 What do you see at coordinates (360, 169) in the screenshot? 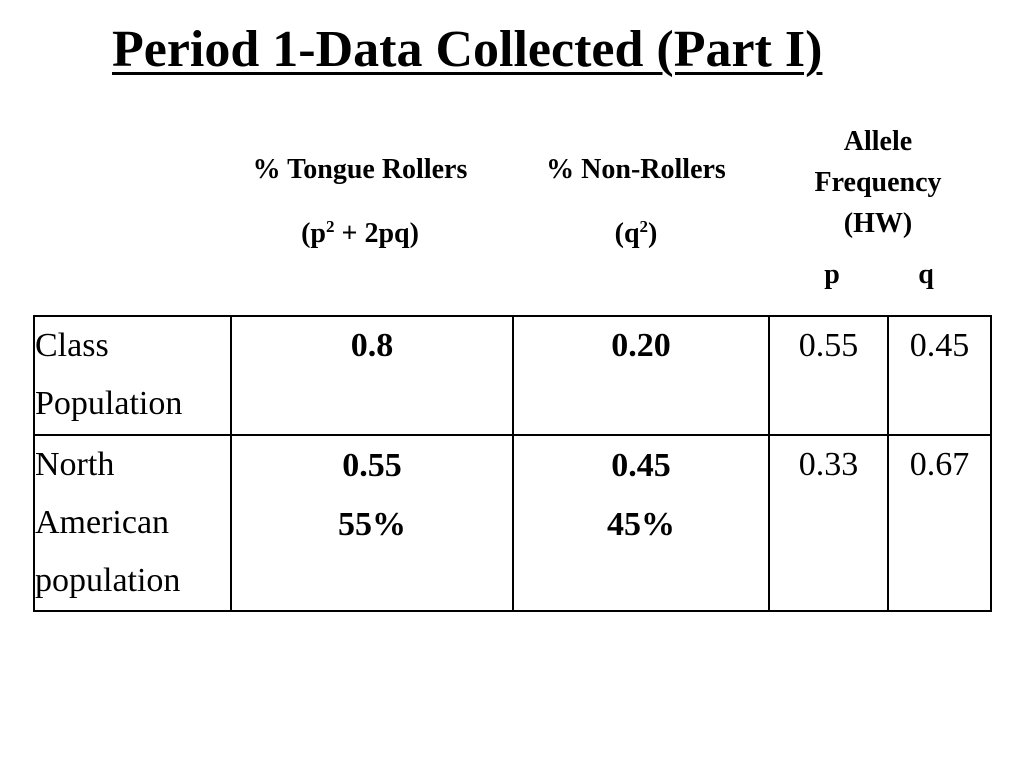
I see `header-tongue-rollers: % Tongue Rollers` at bounding box center [360, 169].